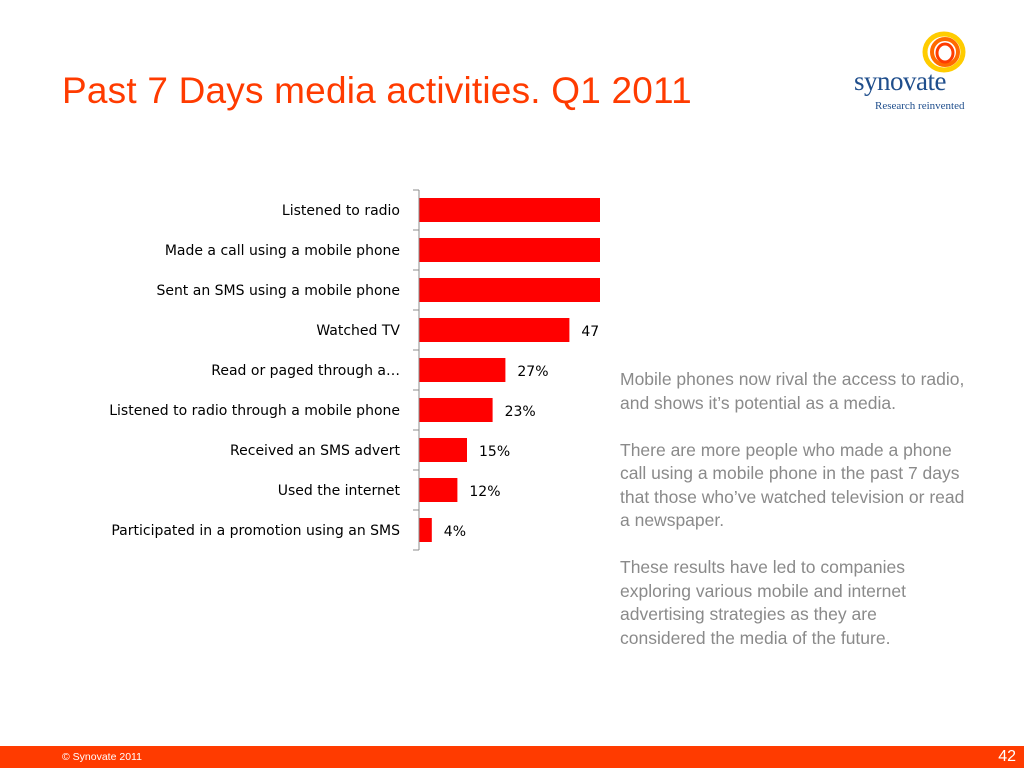 This screenshot has height=768, width=1024. What do you see at coordinates (315, 451) in the screenshot?
I see `category-label: Received an SMS advert` at bounding box center [315, 451].